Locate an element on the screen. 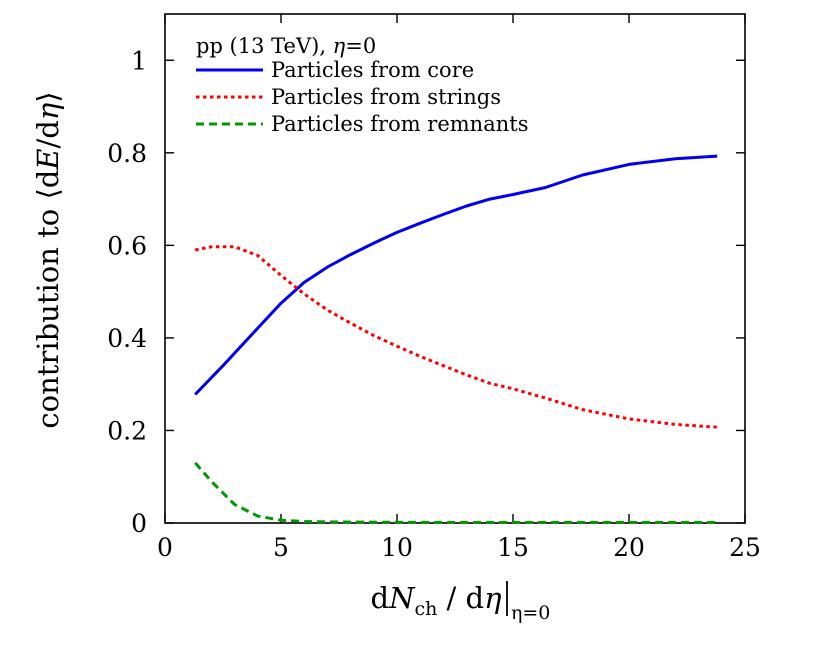 The image size is (830, 660). x-tick-label: 25 is located at coordinates (745, 547).